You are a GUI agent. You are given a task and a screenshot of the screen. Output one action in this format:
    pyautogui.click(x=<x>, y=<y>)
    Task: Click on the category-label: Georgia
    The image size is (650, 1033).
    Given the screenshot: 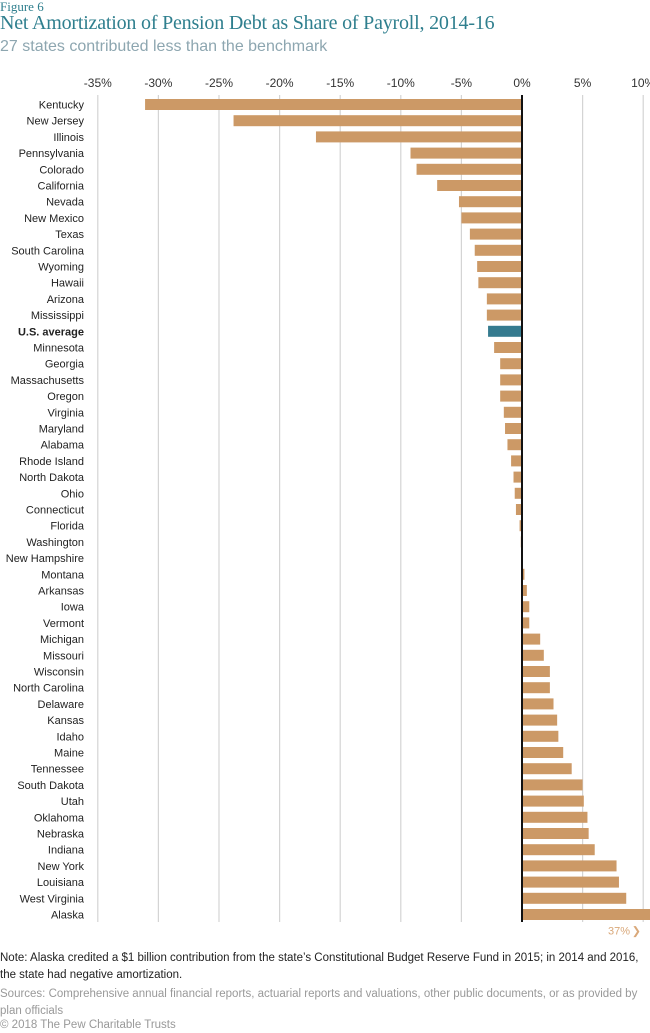 What is the action you would take?
    pyautogui.click(x=65, y=365)
    